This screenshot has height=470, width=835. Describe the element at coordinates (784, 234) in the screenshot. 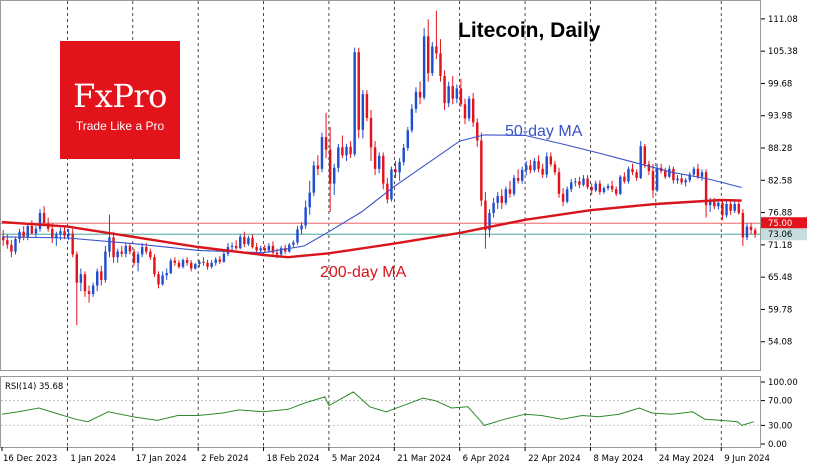

I see `current-price-tag` at that location.